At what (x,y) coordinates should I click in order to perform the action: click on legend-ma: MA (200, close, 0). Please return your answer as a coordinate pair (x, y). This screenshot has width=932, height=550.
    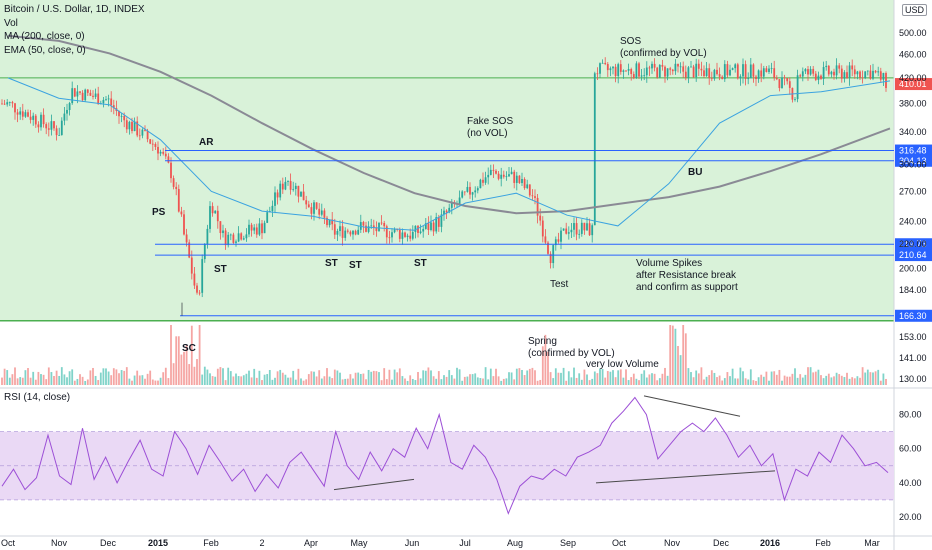
    Looking at the image, I should click on (44, 36).